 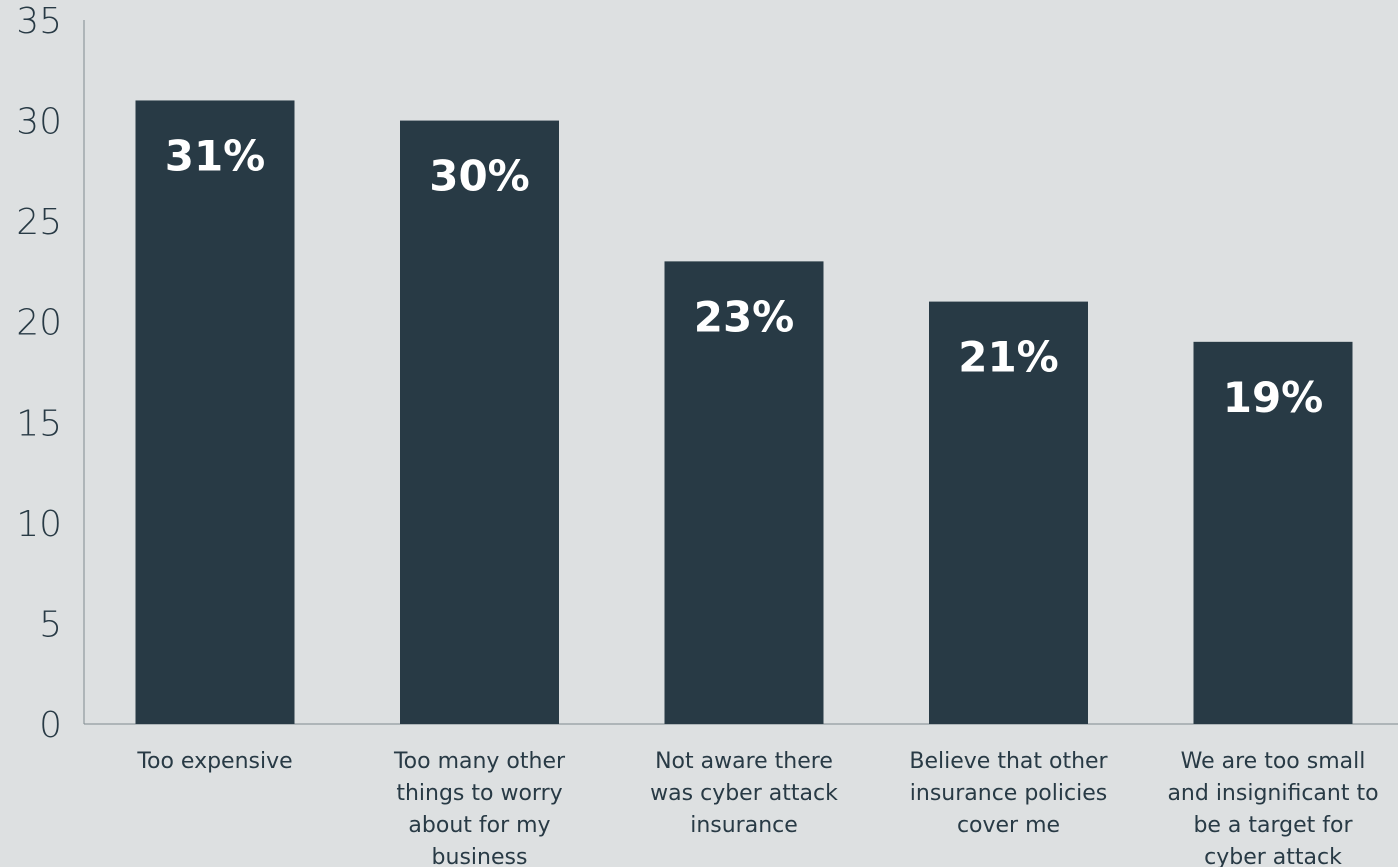 I want to click on bar-value-label: 21%, so click(x=1008, y=357).